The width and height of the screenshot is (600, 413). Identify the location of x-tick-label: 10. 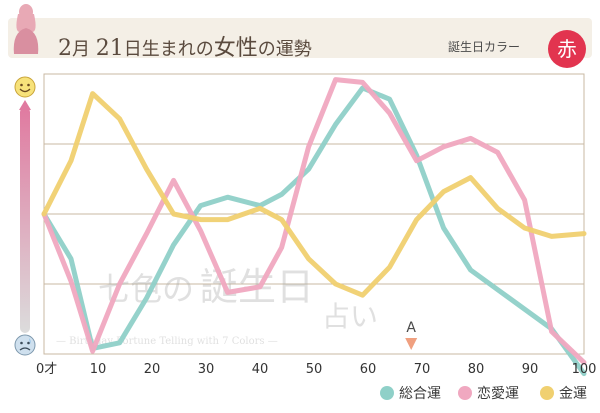
(98, 369).